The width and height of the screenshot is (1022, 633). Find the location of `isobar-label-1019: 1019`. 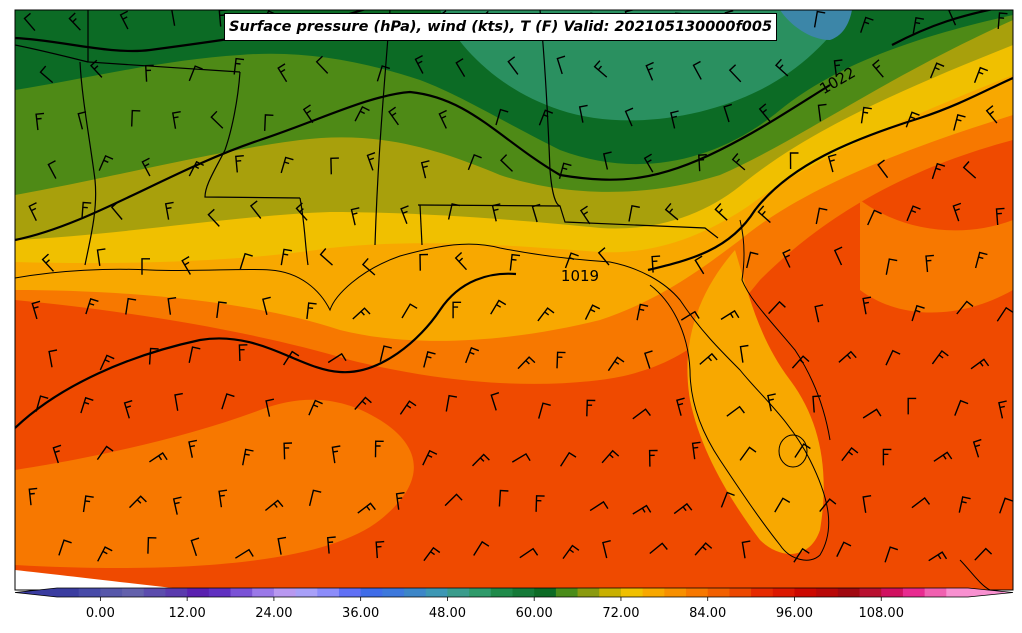

isobar-label-1019: 1019 is located at coordinates (580, 276).